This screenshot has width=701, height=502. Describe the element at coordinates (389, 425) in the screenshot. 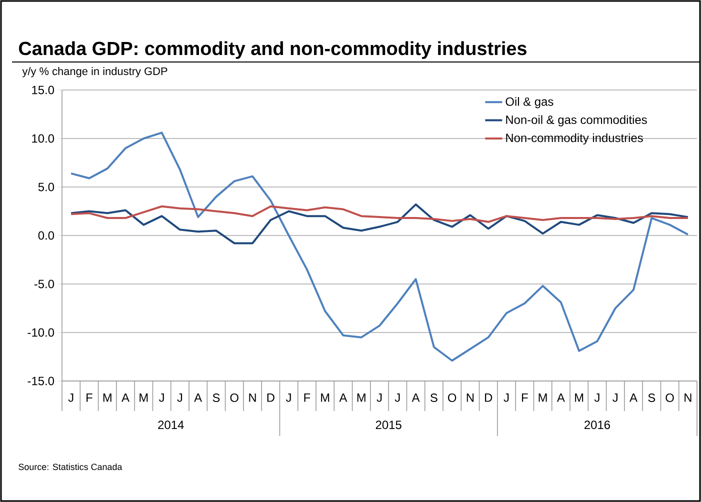

I see `text: 2015` at that location.